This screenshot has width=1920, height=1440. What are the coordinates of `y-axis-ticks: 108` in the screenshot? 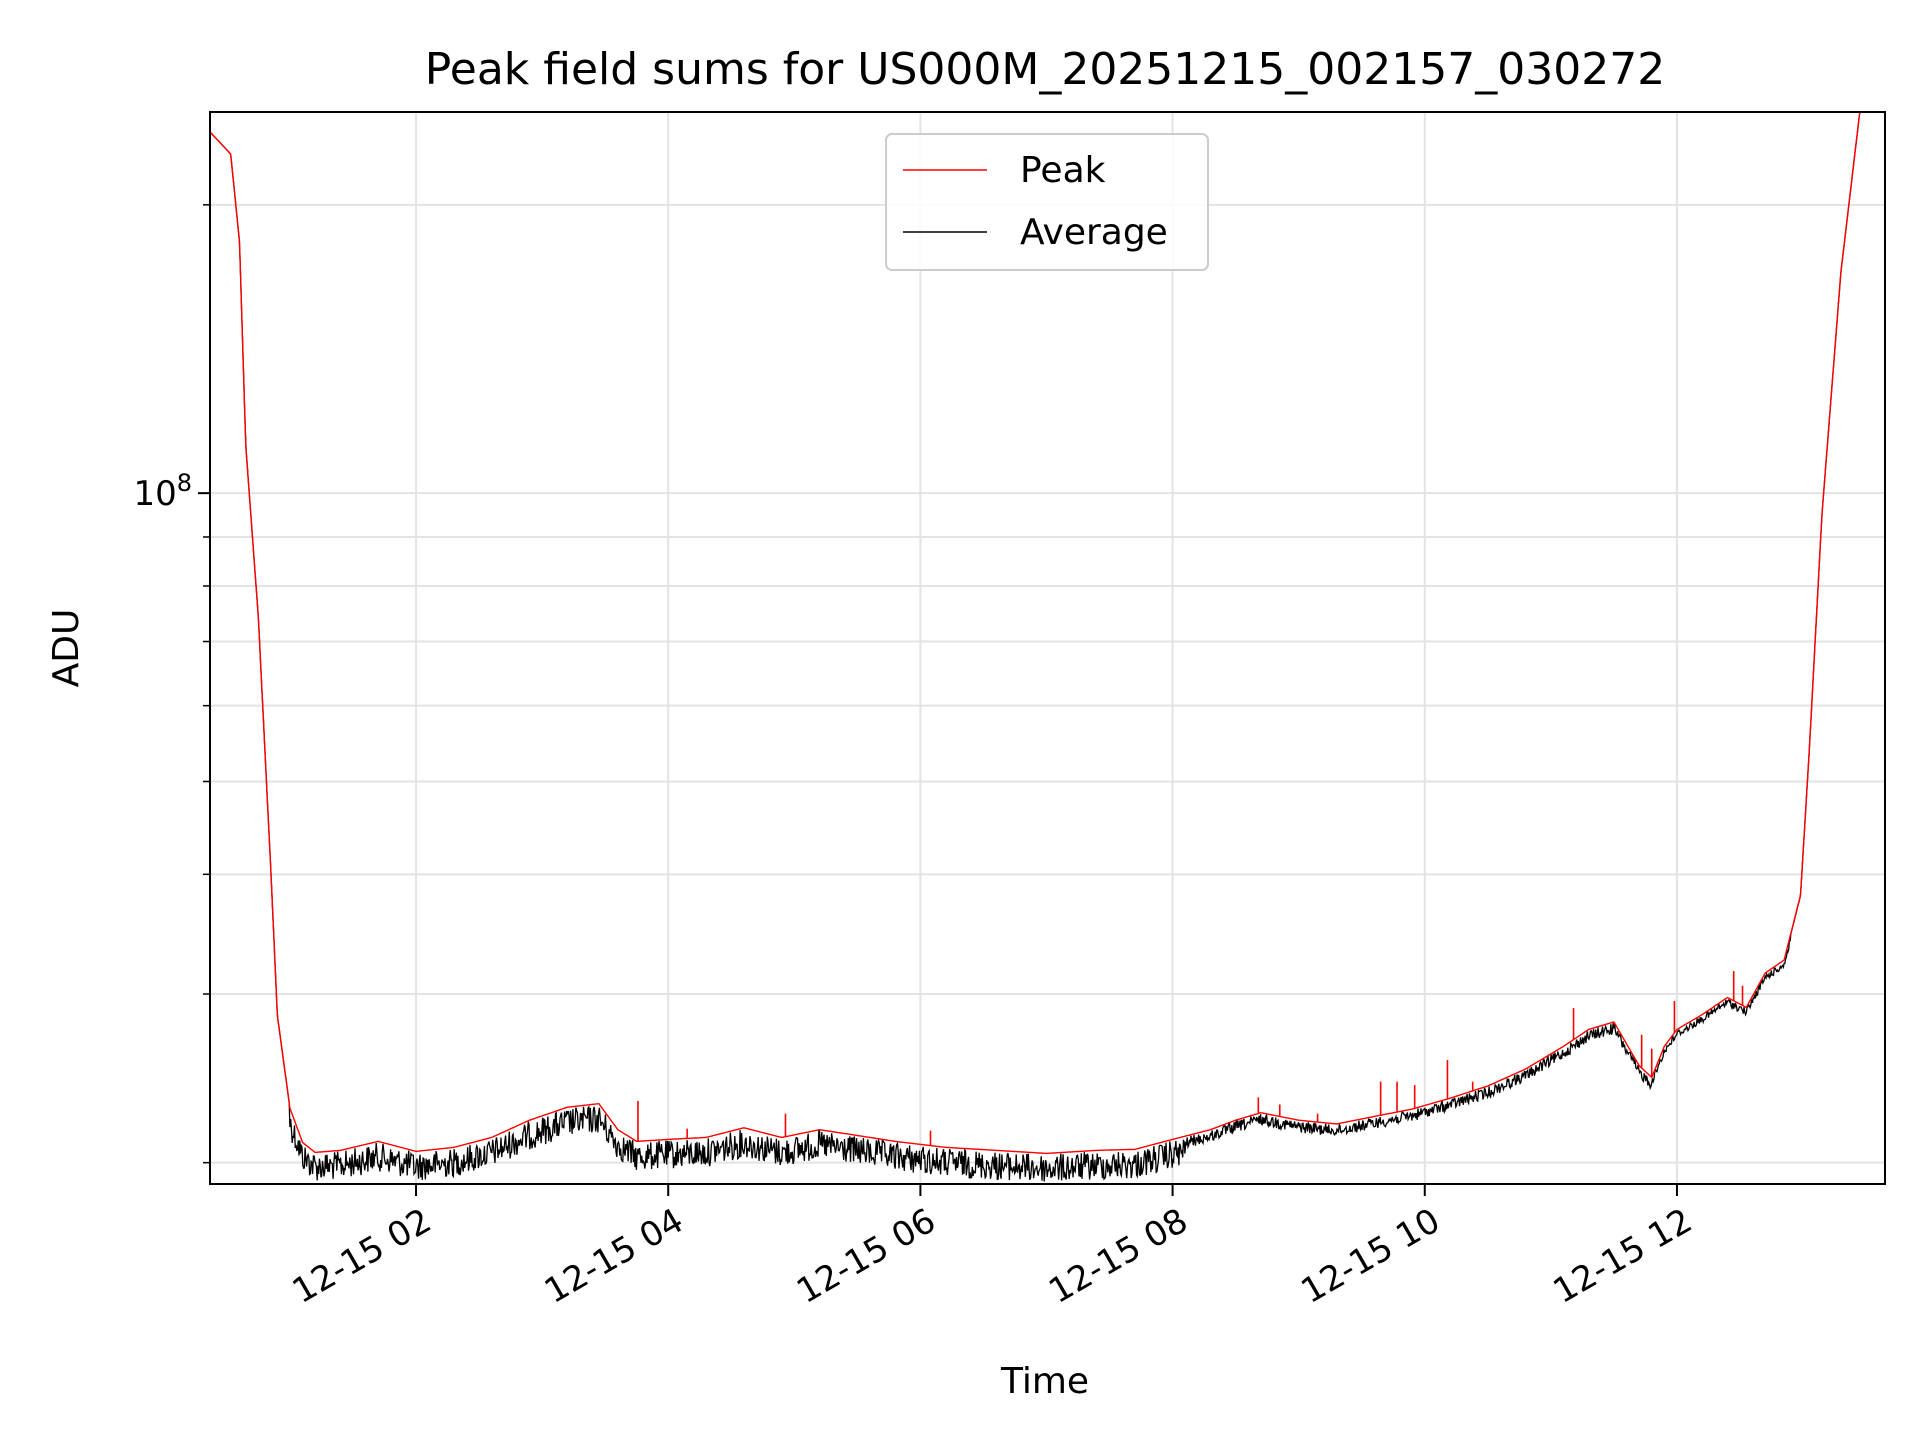 It's located at (171, 684).